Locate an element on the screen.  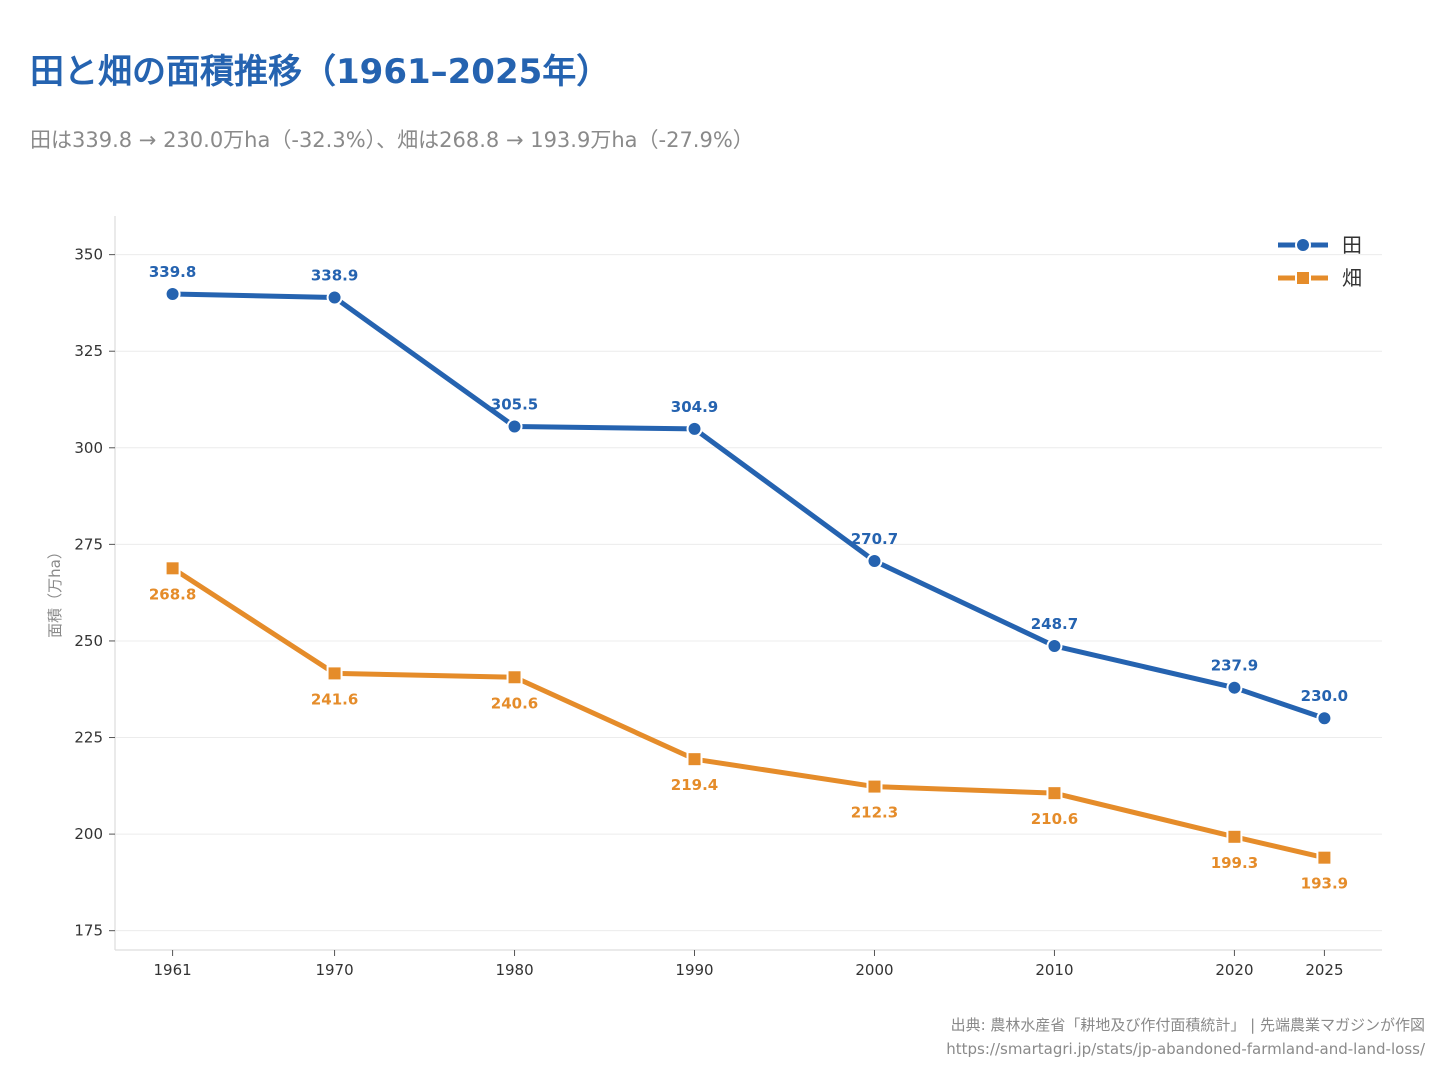
legend: 田畑 is located at coordinates (1320, 261).